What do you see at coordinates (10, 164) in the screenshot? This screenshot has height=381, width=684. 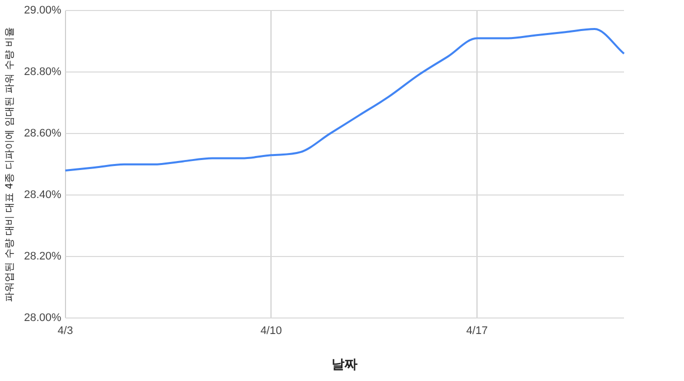 I see `y-axis-title: 파워업된 수량 대비 대표 4종 디파이에 임대된 파워 수량 비율` at bounding box center [10, 164].